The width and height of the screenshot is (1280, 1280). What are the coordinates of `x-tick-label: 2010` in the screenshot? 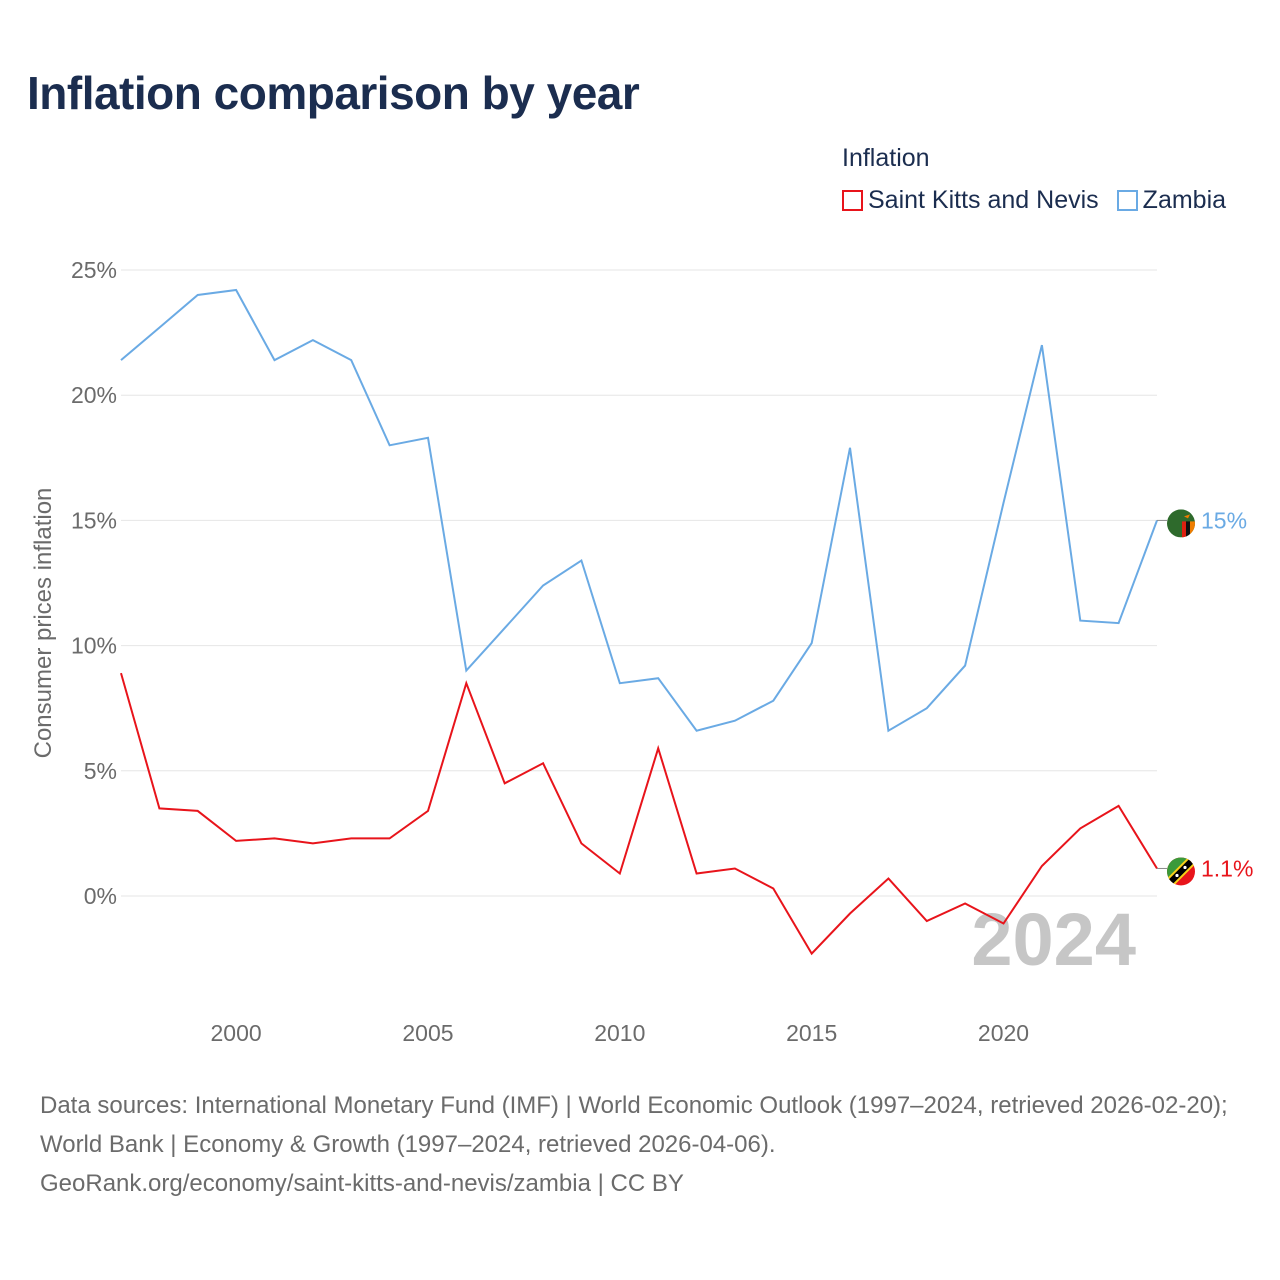 It's located at (619, 1033).